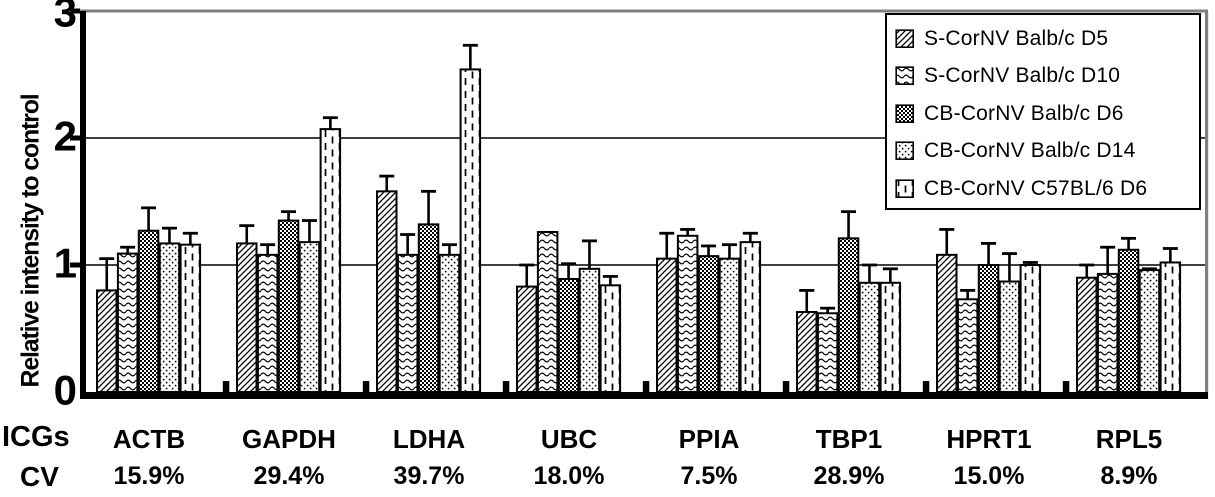  Describe the element at coordinates (289, 476) in the screenshot. I see `cv-value-gapdh: 29.4%` at that location.